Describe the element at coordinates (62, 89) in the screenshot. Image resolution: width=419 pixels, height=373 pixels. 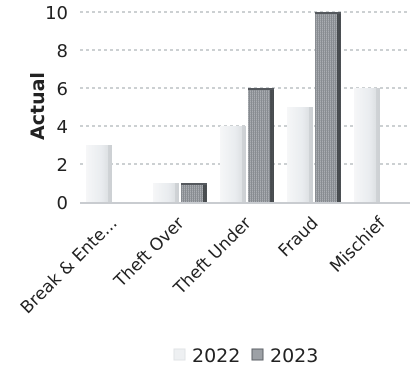
I see `y-tick-label: 6` at that location.